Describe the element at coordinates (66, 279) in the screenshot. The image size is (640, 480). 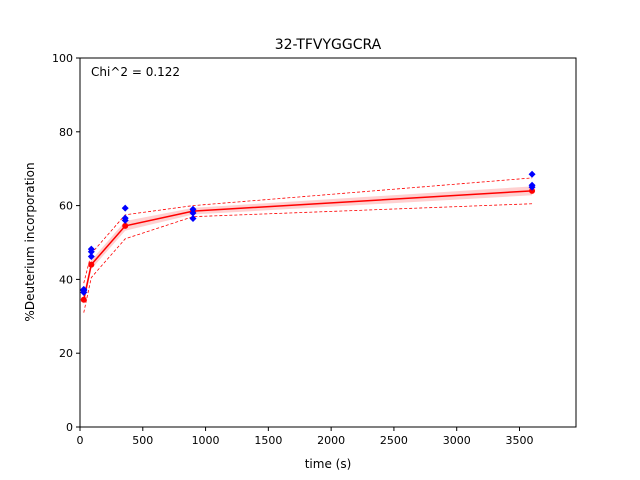
I see `y-tick-label: 40` at that location.